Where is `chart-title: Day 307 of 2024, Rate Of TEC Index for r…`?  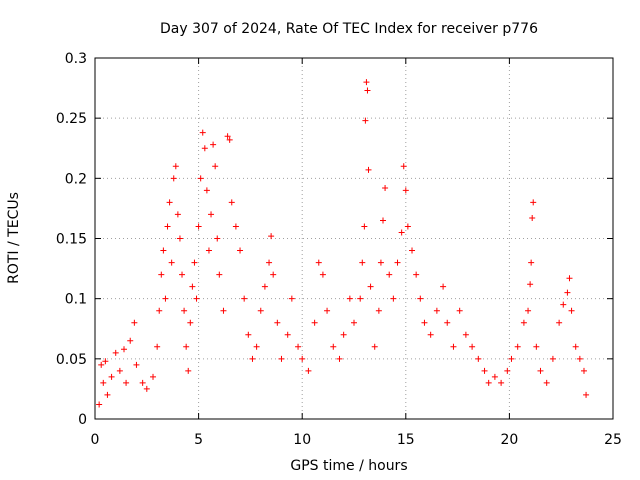
chart-title: Day 307 of 2024, Rate Of TEC Index for r… is located at coordinates (349, 29).